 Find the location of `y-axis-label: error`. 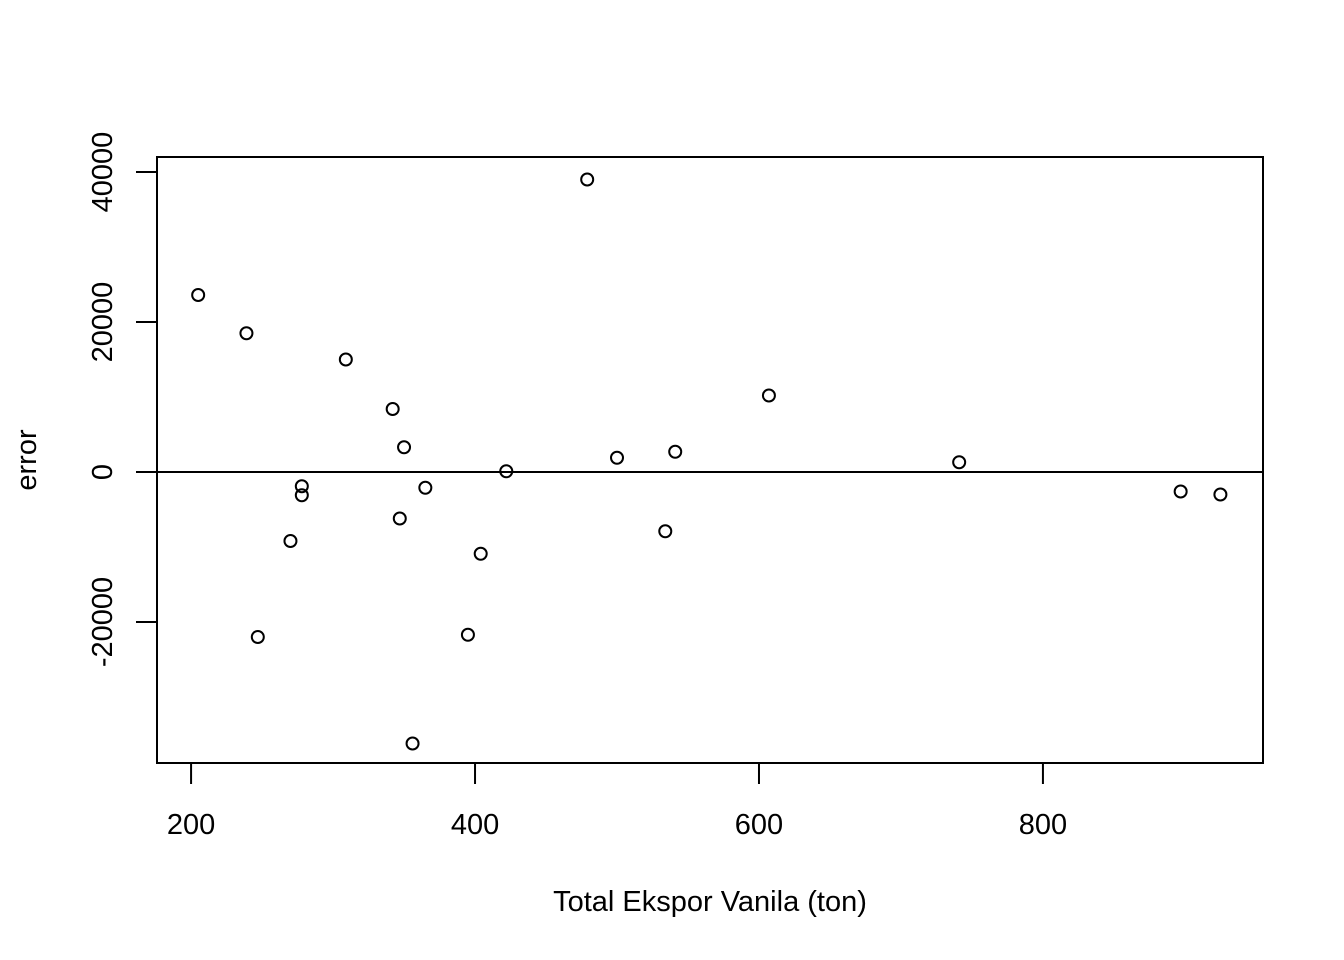

y-axis-label: error is located at coordinates (27, 460).